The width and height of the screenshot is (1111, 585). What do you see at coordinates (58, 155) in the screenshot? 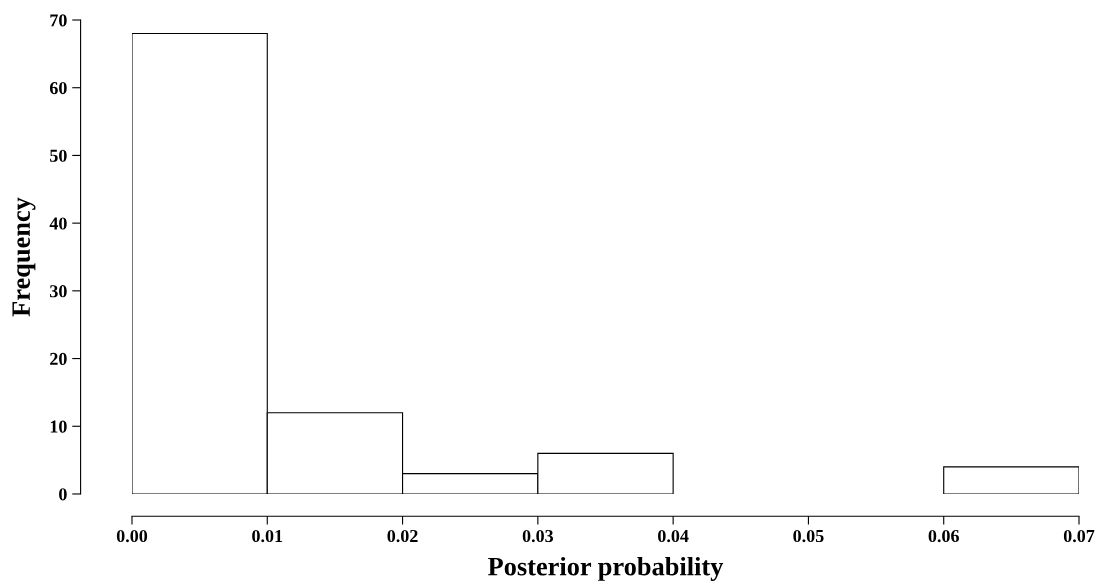
I see `y-tick-label: 50` at bounding box center [58, 155].